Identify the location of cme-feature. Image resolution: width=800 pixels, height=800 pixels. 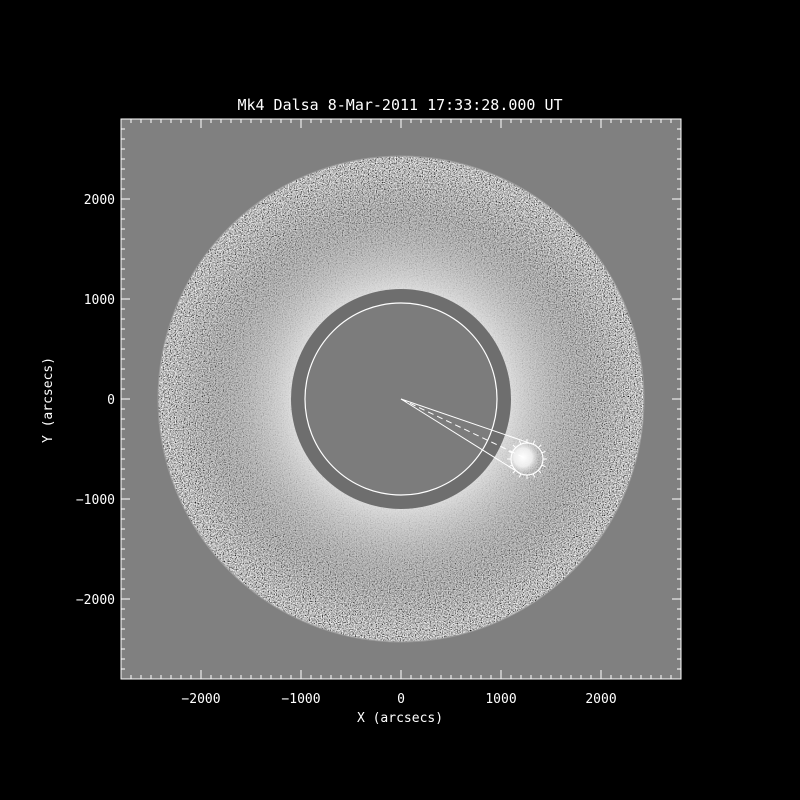
(473, 438).